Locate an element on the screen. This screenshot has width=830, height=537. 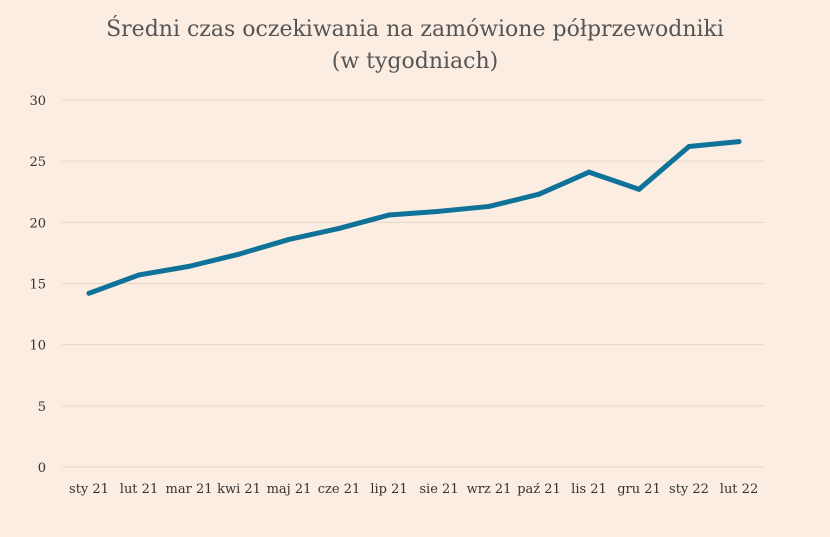
x-tick-label: sty 22 is located at coordinates (689, 489).